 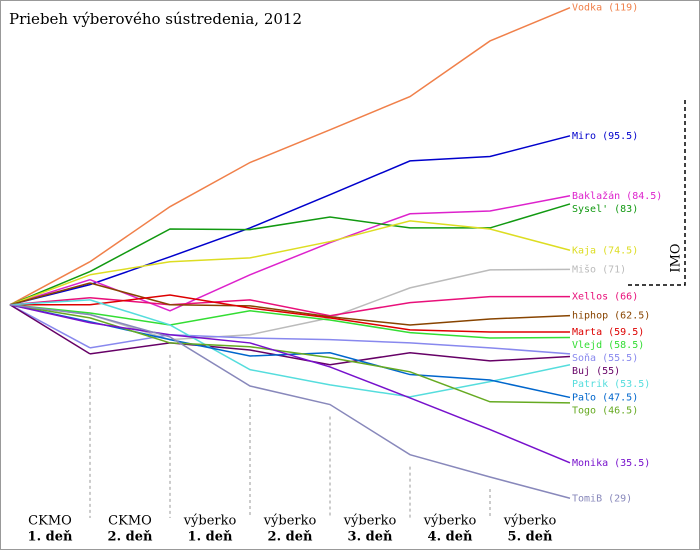 I want to click on series-label: Xellos (66), so click(x=605, y=297).